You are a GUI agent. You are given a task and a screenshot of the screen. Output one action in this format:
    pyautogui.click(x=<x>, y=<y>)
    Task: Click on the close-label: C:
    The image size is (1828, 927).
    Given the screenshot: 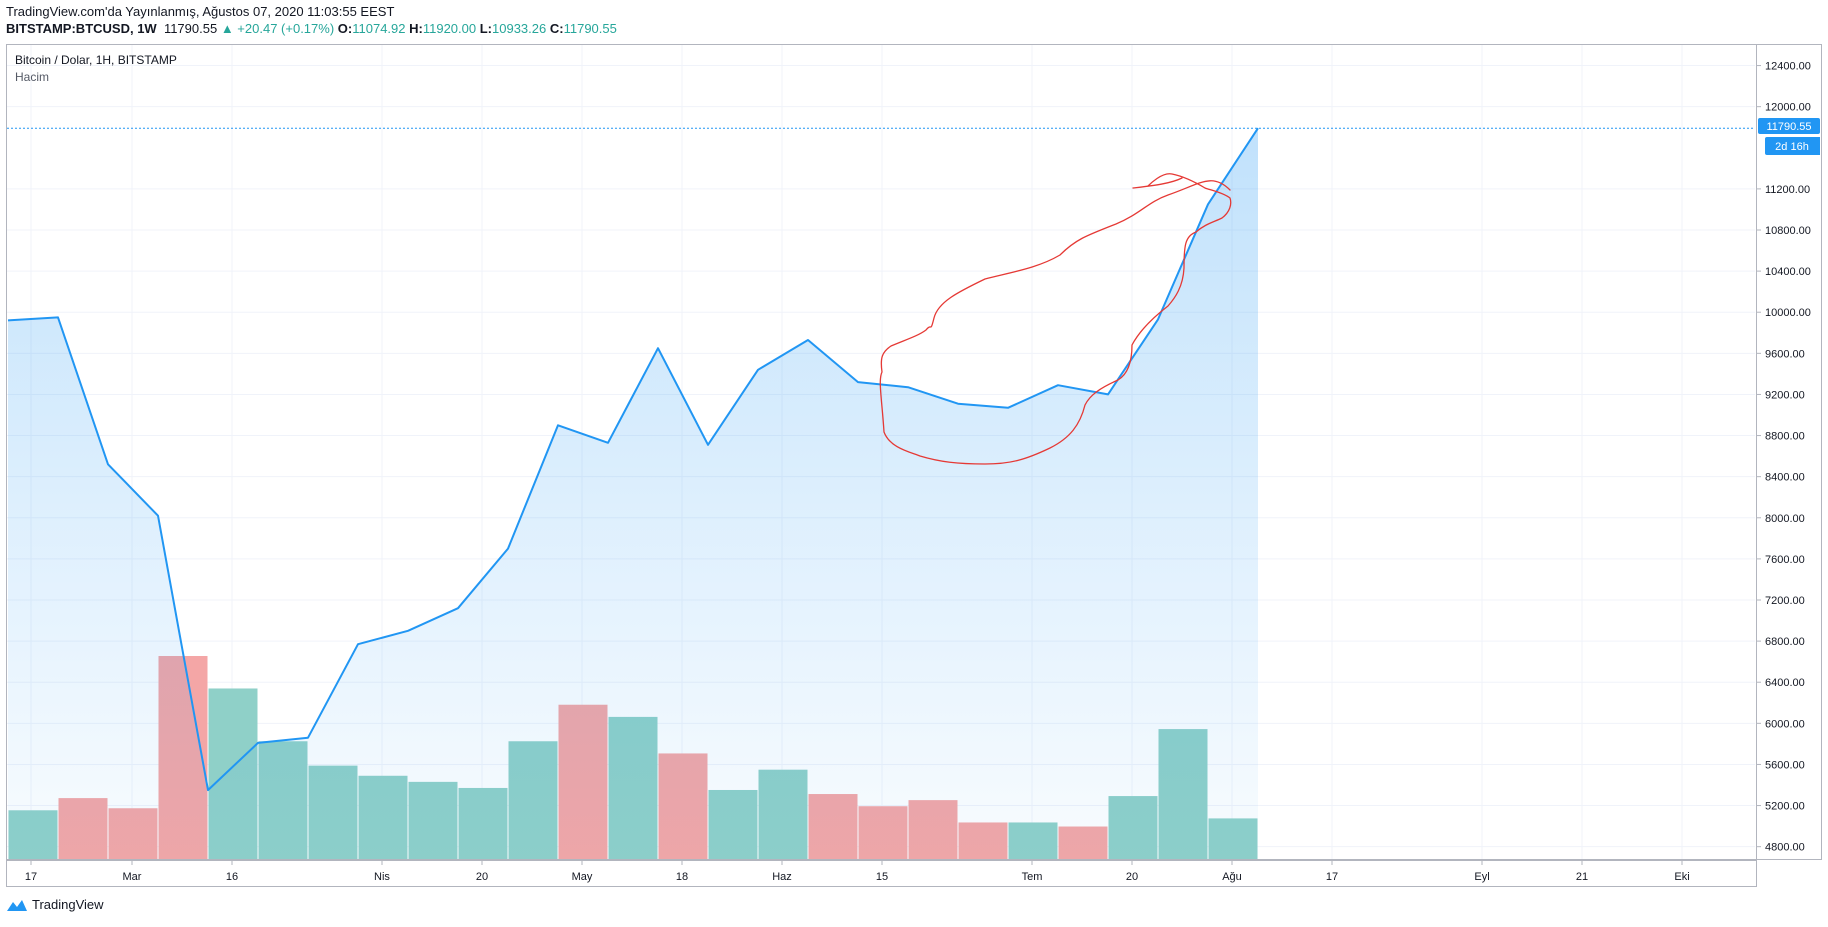 What is the action you would take?
    pyautogui.click(x=556, y=28)
    